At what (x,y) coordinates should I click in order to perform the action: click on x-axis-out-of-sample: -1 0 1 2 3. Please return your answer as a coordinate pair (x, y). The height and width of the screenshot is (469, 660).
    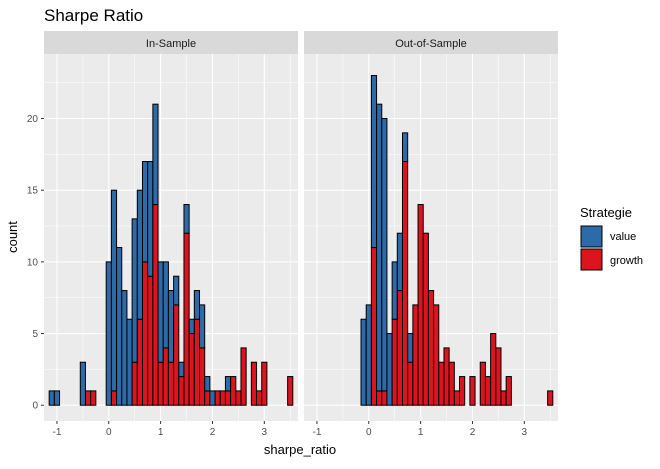
    Looking at the image, I should click on (420, 429).